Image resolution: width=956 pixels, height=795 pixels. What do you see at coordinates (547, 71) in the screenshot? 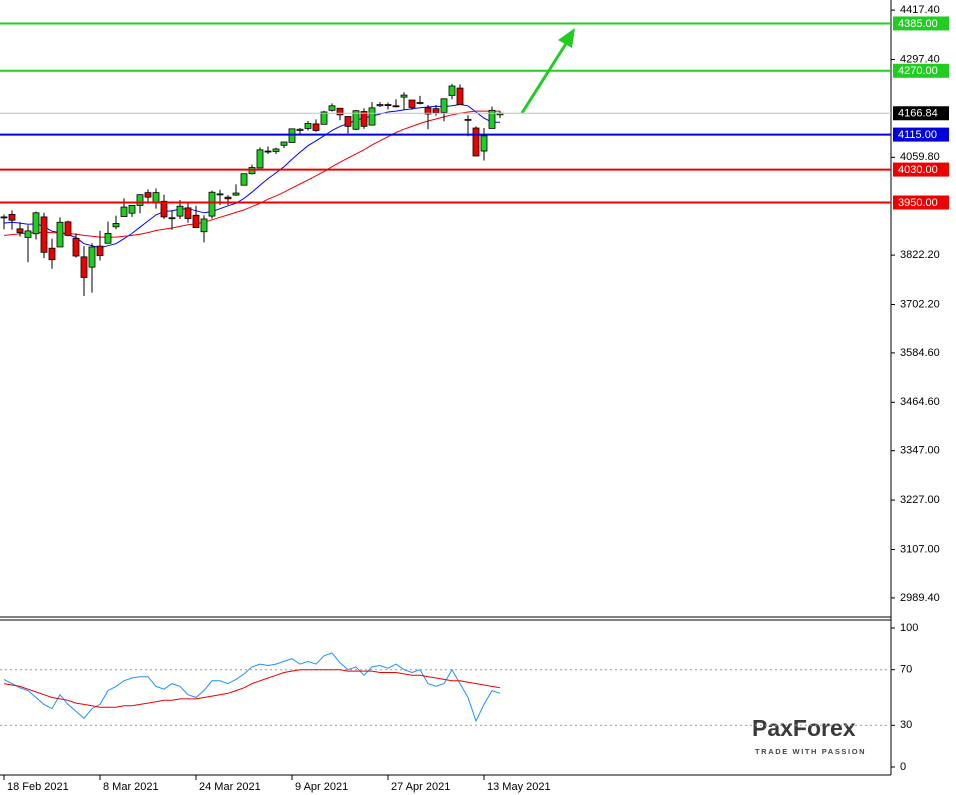
I see `trend-arrow` at bounding box center [547, 71].